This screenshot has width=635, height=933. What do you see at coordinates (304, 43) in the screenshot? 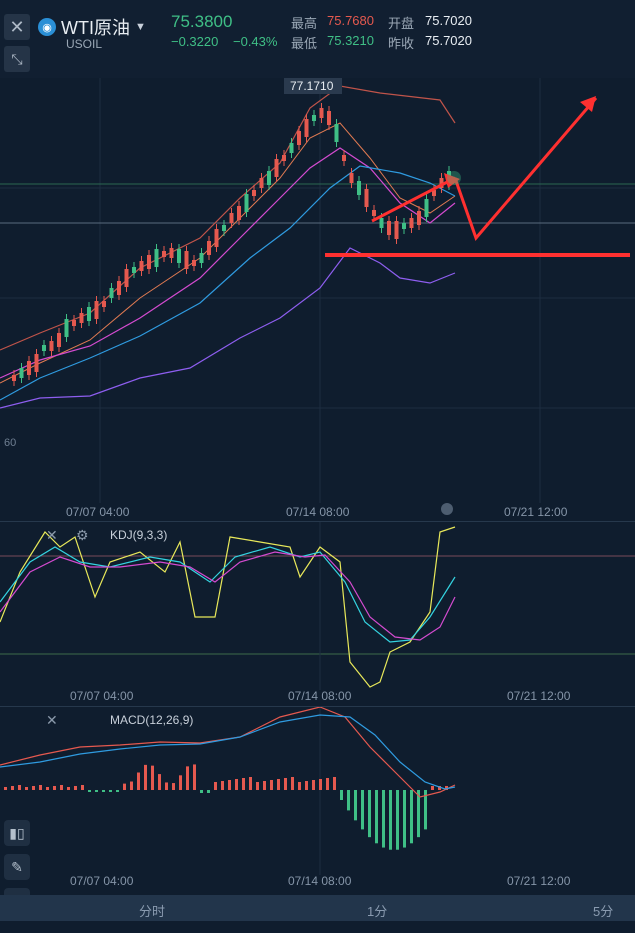
I see `low-label: 最低` at bounding box center [304, 43].